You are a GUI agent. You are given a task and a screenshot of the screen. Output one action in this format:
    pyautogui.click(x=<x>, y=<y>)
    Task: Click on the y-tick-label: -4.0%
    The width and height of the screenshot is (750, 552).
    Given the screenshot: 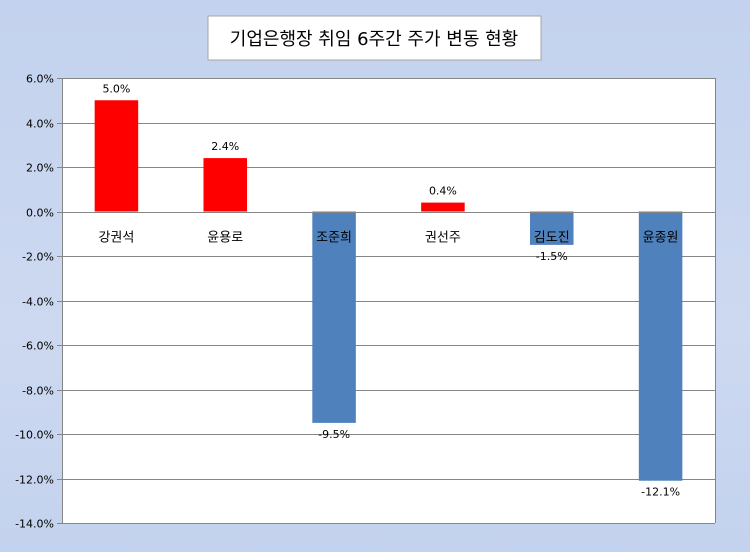 What is the action you would take?
    pyautogui.click(x=38, y=302)
    